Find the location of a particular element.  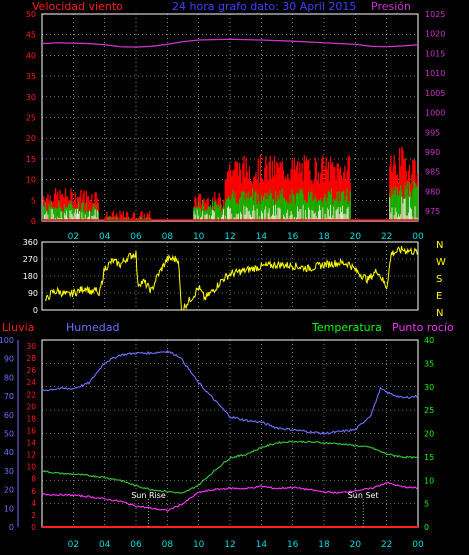

rain-tick-label: 24 is located at coordinates (31, 382).